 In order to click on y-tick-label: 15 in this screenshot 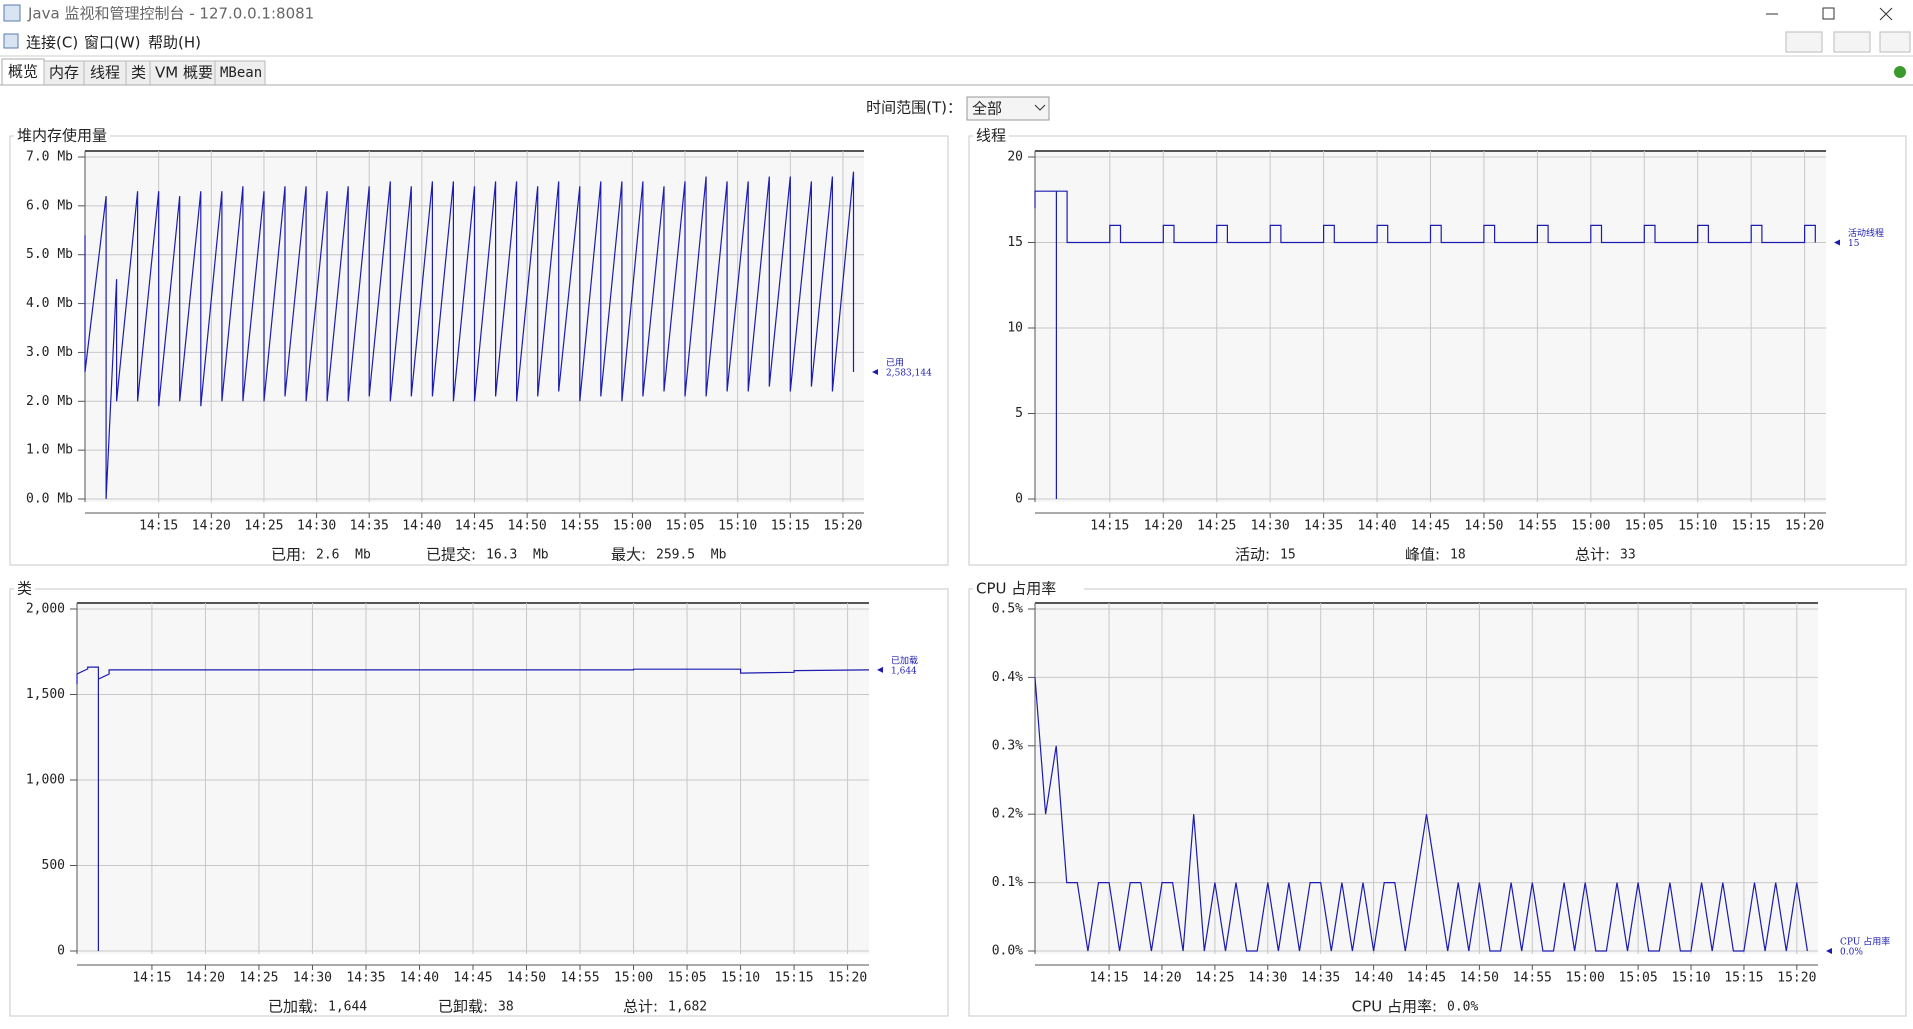, I will do `click(1015, 242)`.